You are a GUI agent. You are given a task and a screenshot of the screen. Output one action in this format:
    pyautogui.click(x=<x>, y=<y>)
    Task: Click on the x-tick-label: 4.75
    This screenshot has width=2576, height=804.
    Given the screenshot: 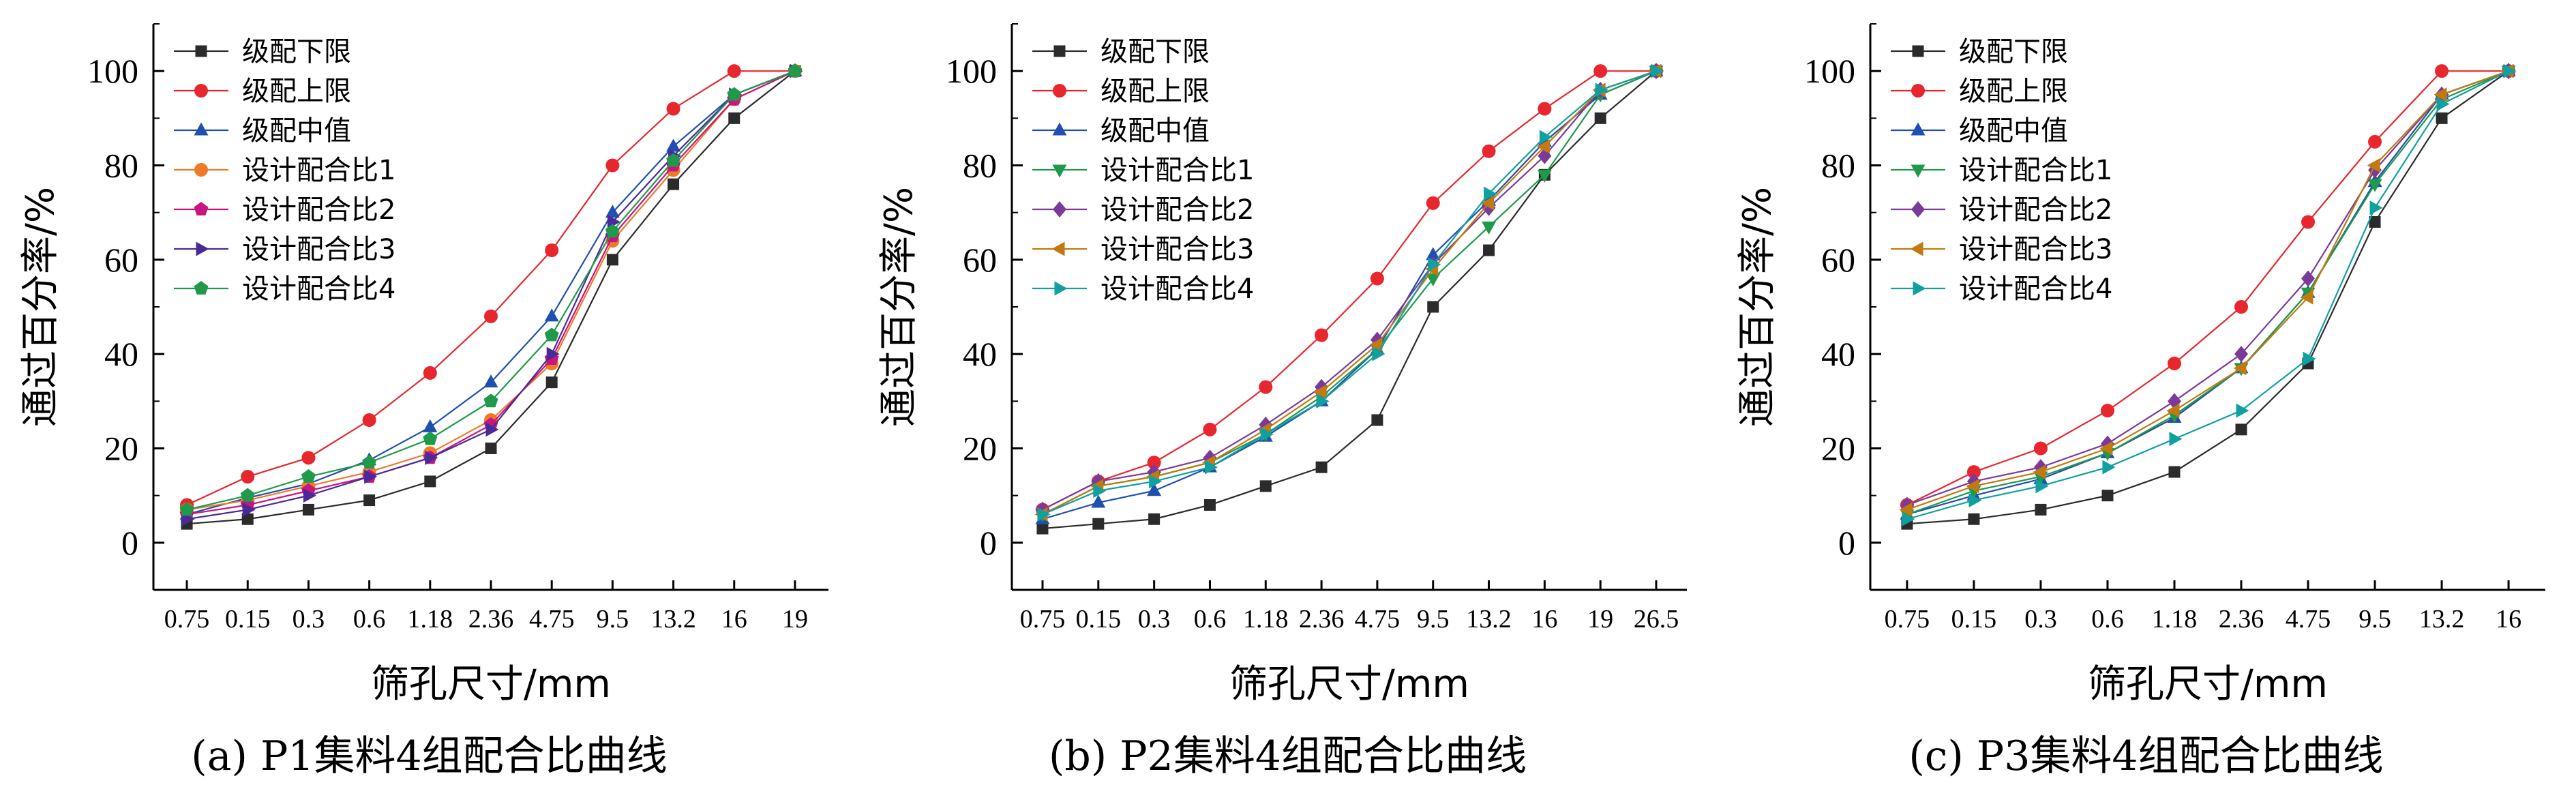 What is the action you would take?
    pyautogui.click(x=2308, y=619)
    